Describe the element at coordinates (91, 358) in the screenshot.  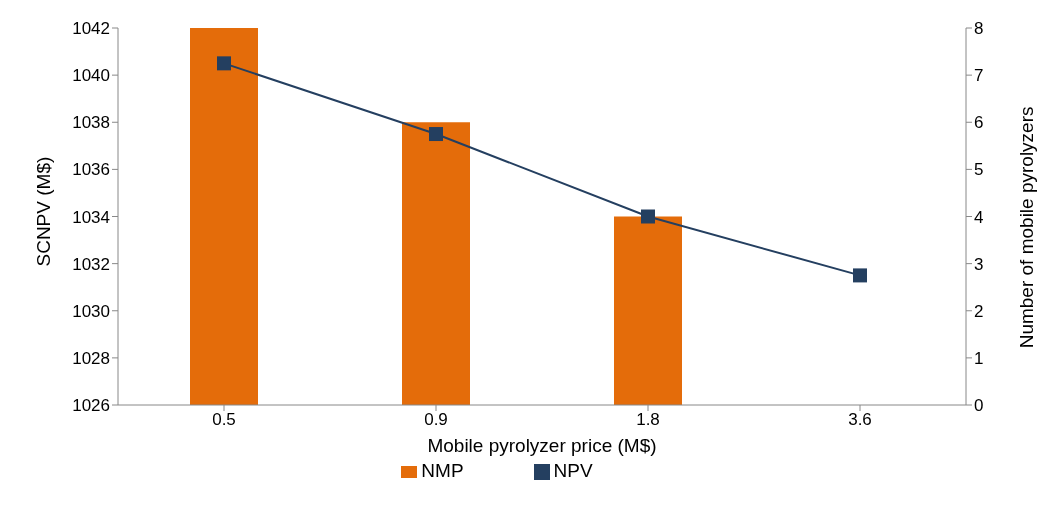
I see `y-tick-label: 1028` at that location.